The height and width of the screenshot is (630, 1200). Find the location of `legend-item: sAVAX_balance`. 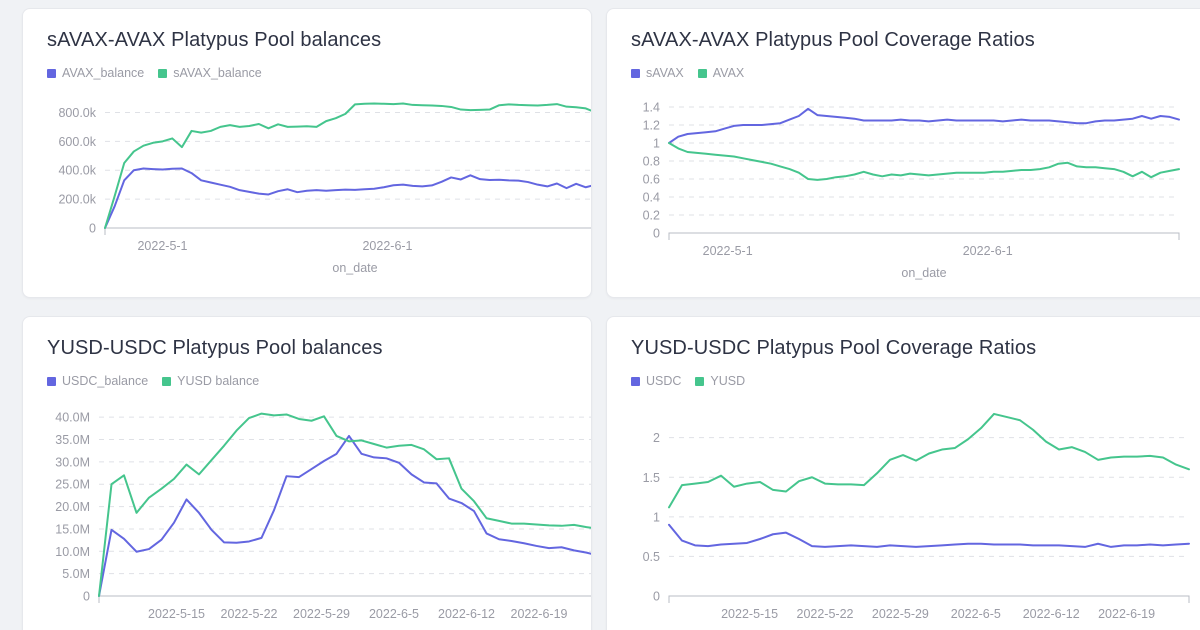

legend-item: sAVAX_balance is located at coordinates (210, 73).